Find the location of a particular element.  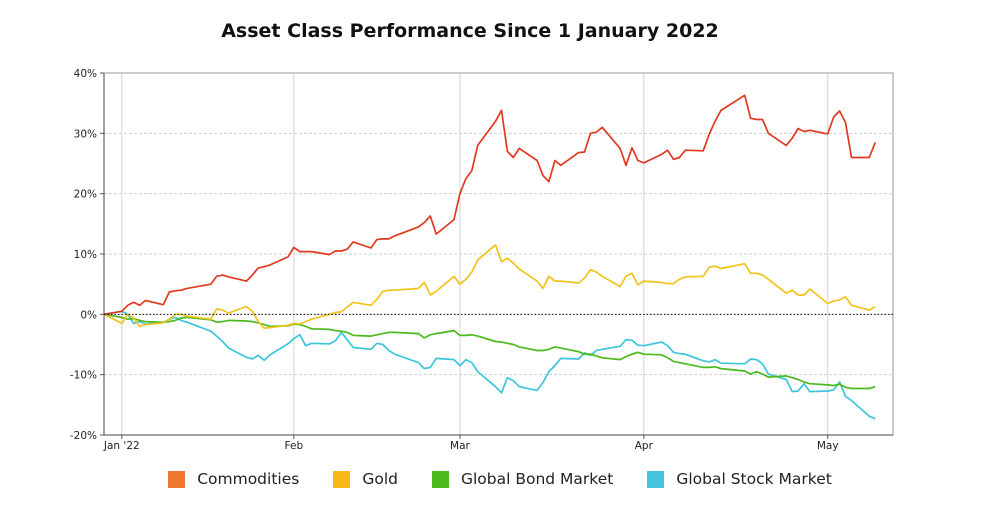

y-tick-label: 10% is located at coordinates (85, 255).